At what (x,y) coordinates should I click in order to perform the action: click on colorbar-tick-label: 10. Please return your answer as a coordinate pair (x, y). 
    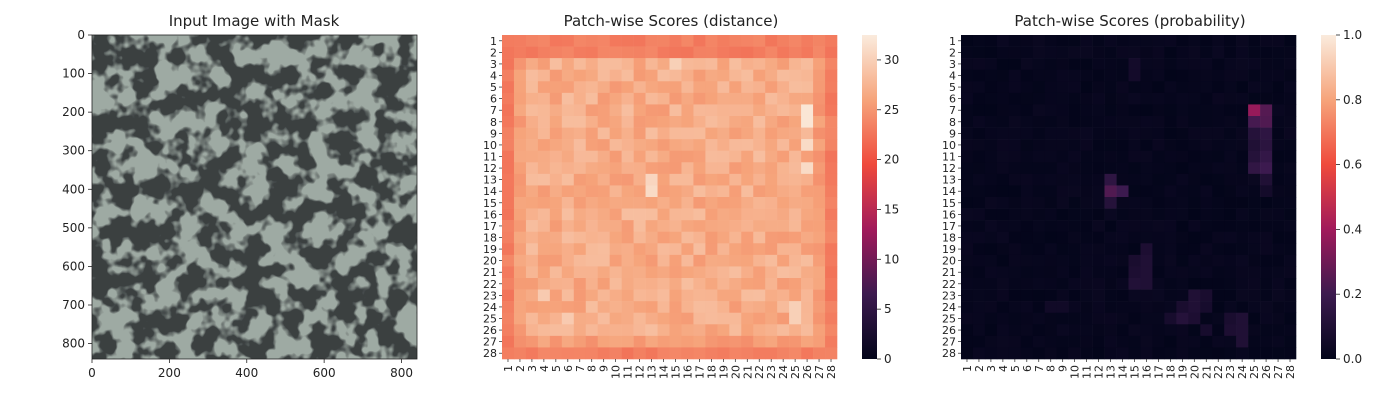
    Looking at the image, I should click on (891, 259).